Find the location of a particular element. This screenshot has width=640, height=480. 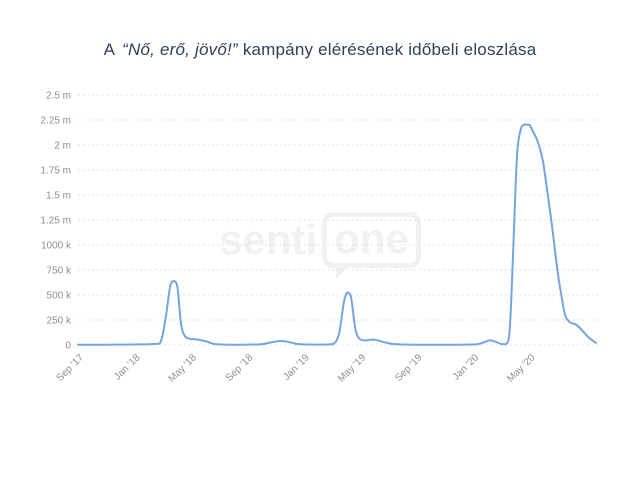

y-tick-label: 500 k is located at coordinates (59, 296).